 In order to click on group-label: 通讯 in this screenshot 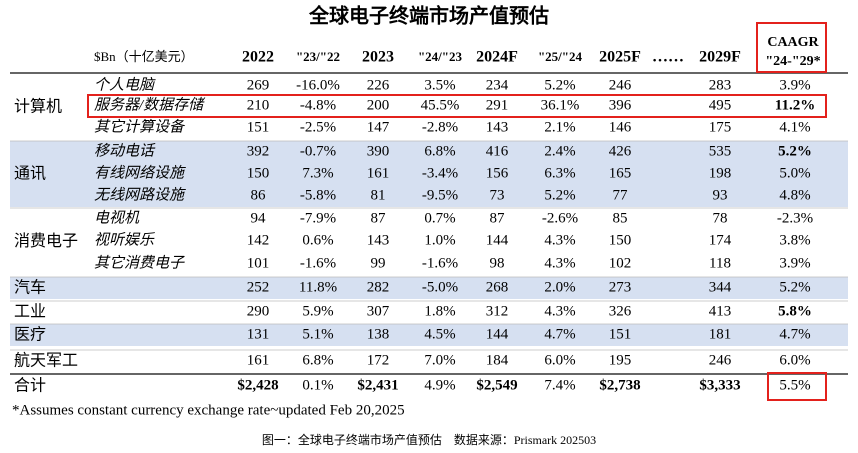, I will do `click(30, 173)`.